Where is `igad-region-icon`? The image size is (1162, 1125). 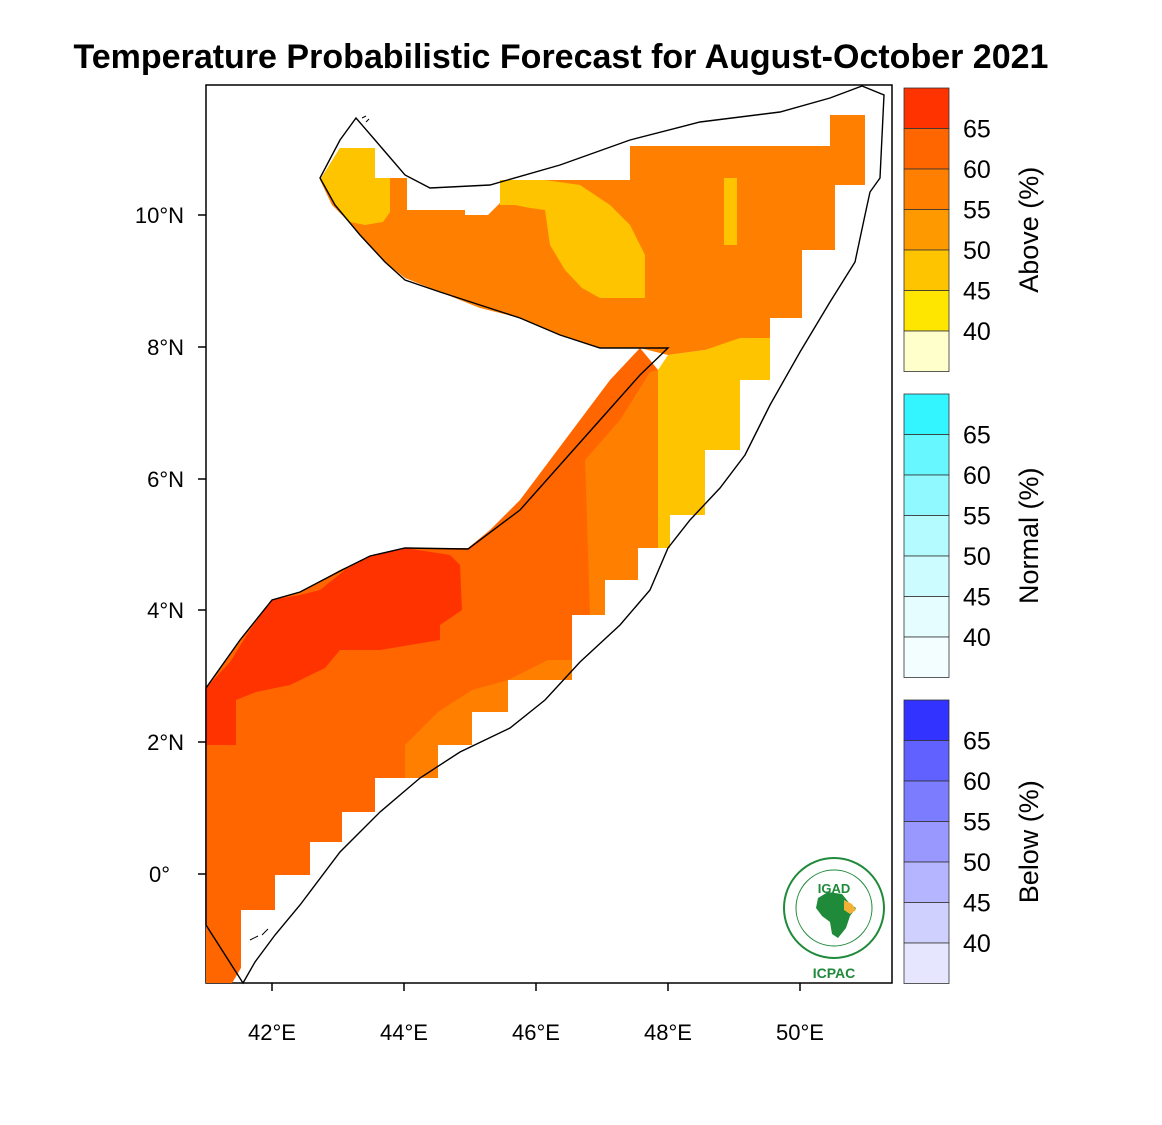
igad-region-icon is located at coordinates (850, 907).